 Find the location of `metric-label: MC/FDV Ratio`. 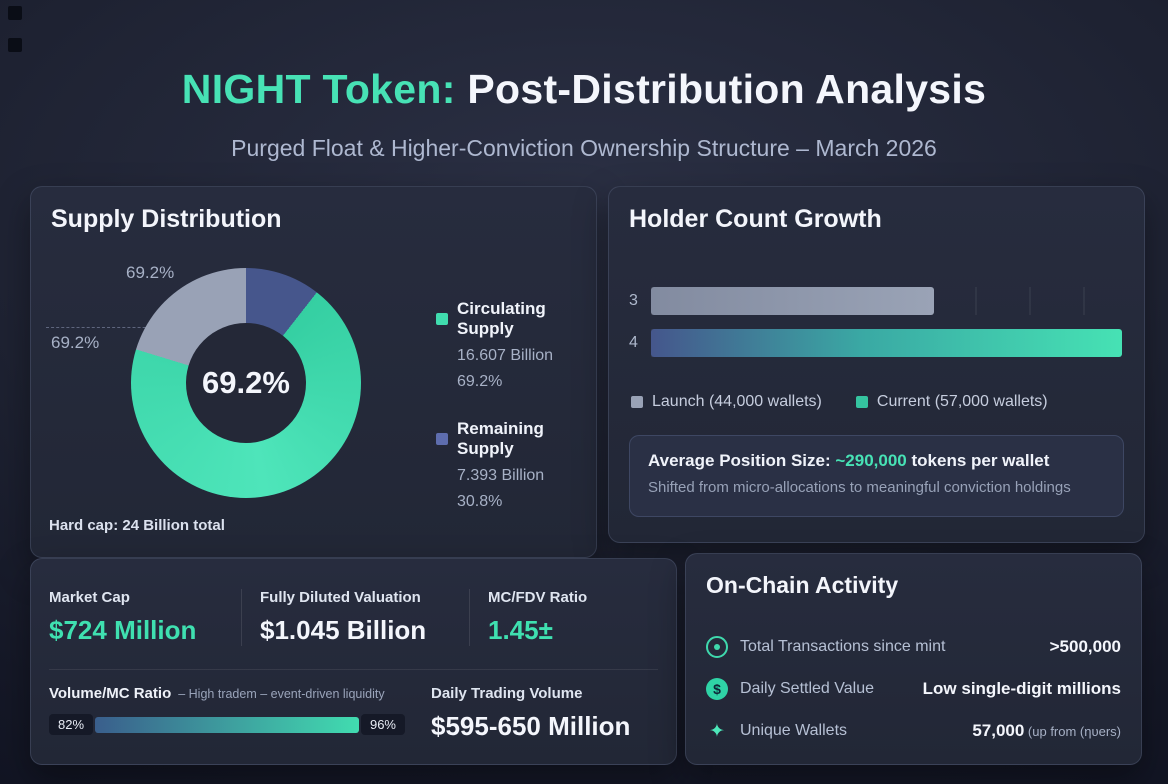

metric-label: MC/FDV Ratio is located at coordinates (538, 597).